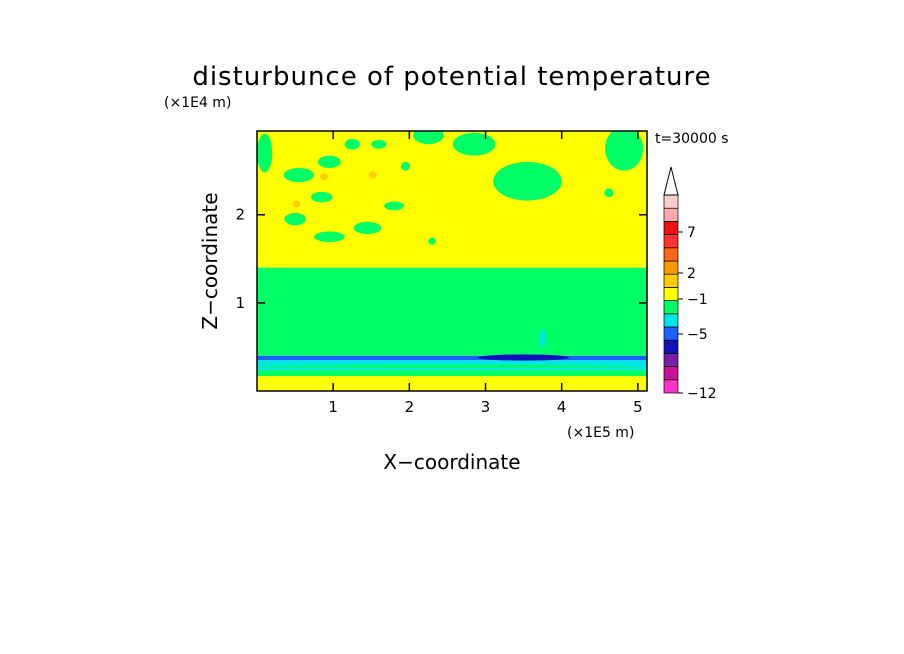 This screenshot has width=904, height=654. What do you see at coordinates (210, 260) in the screenshot?
I see `y-axis-label: Z−coordinate` at bounding box center [210, 260].